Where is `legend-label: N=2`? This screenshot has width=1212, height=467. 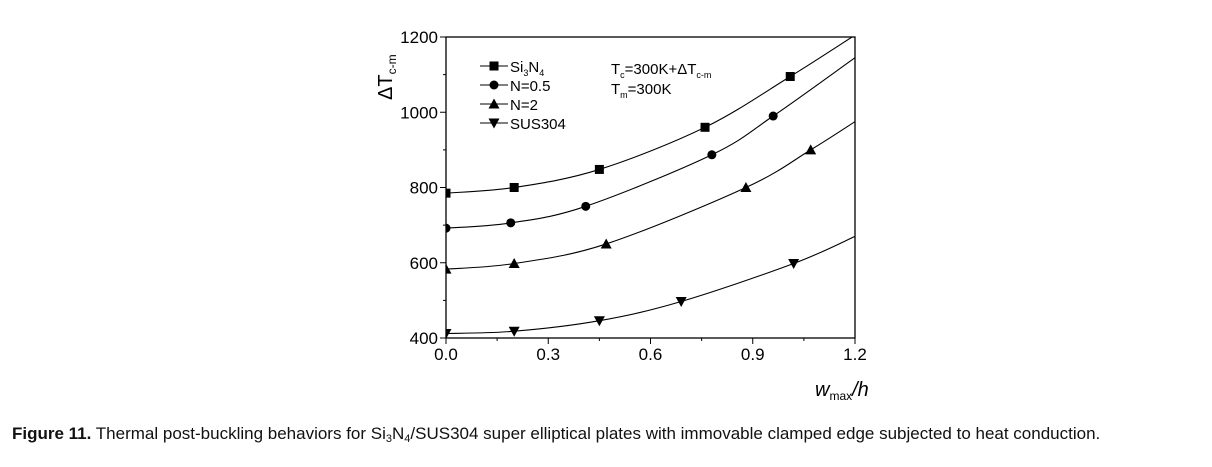
legend-label: N=2 is located at coordinates (524, 105).